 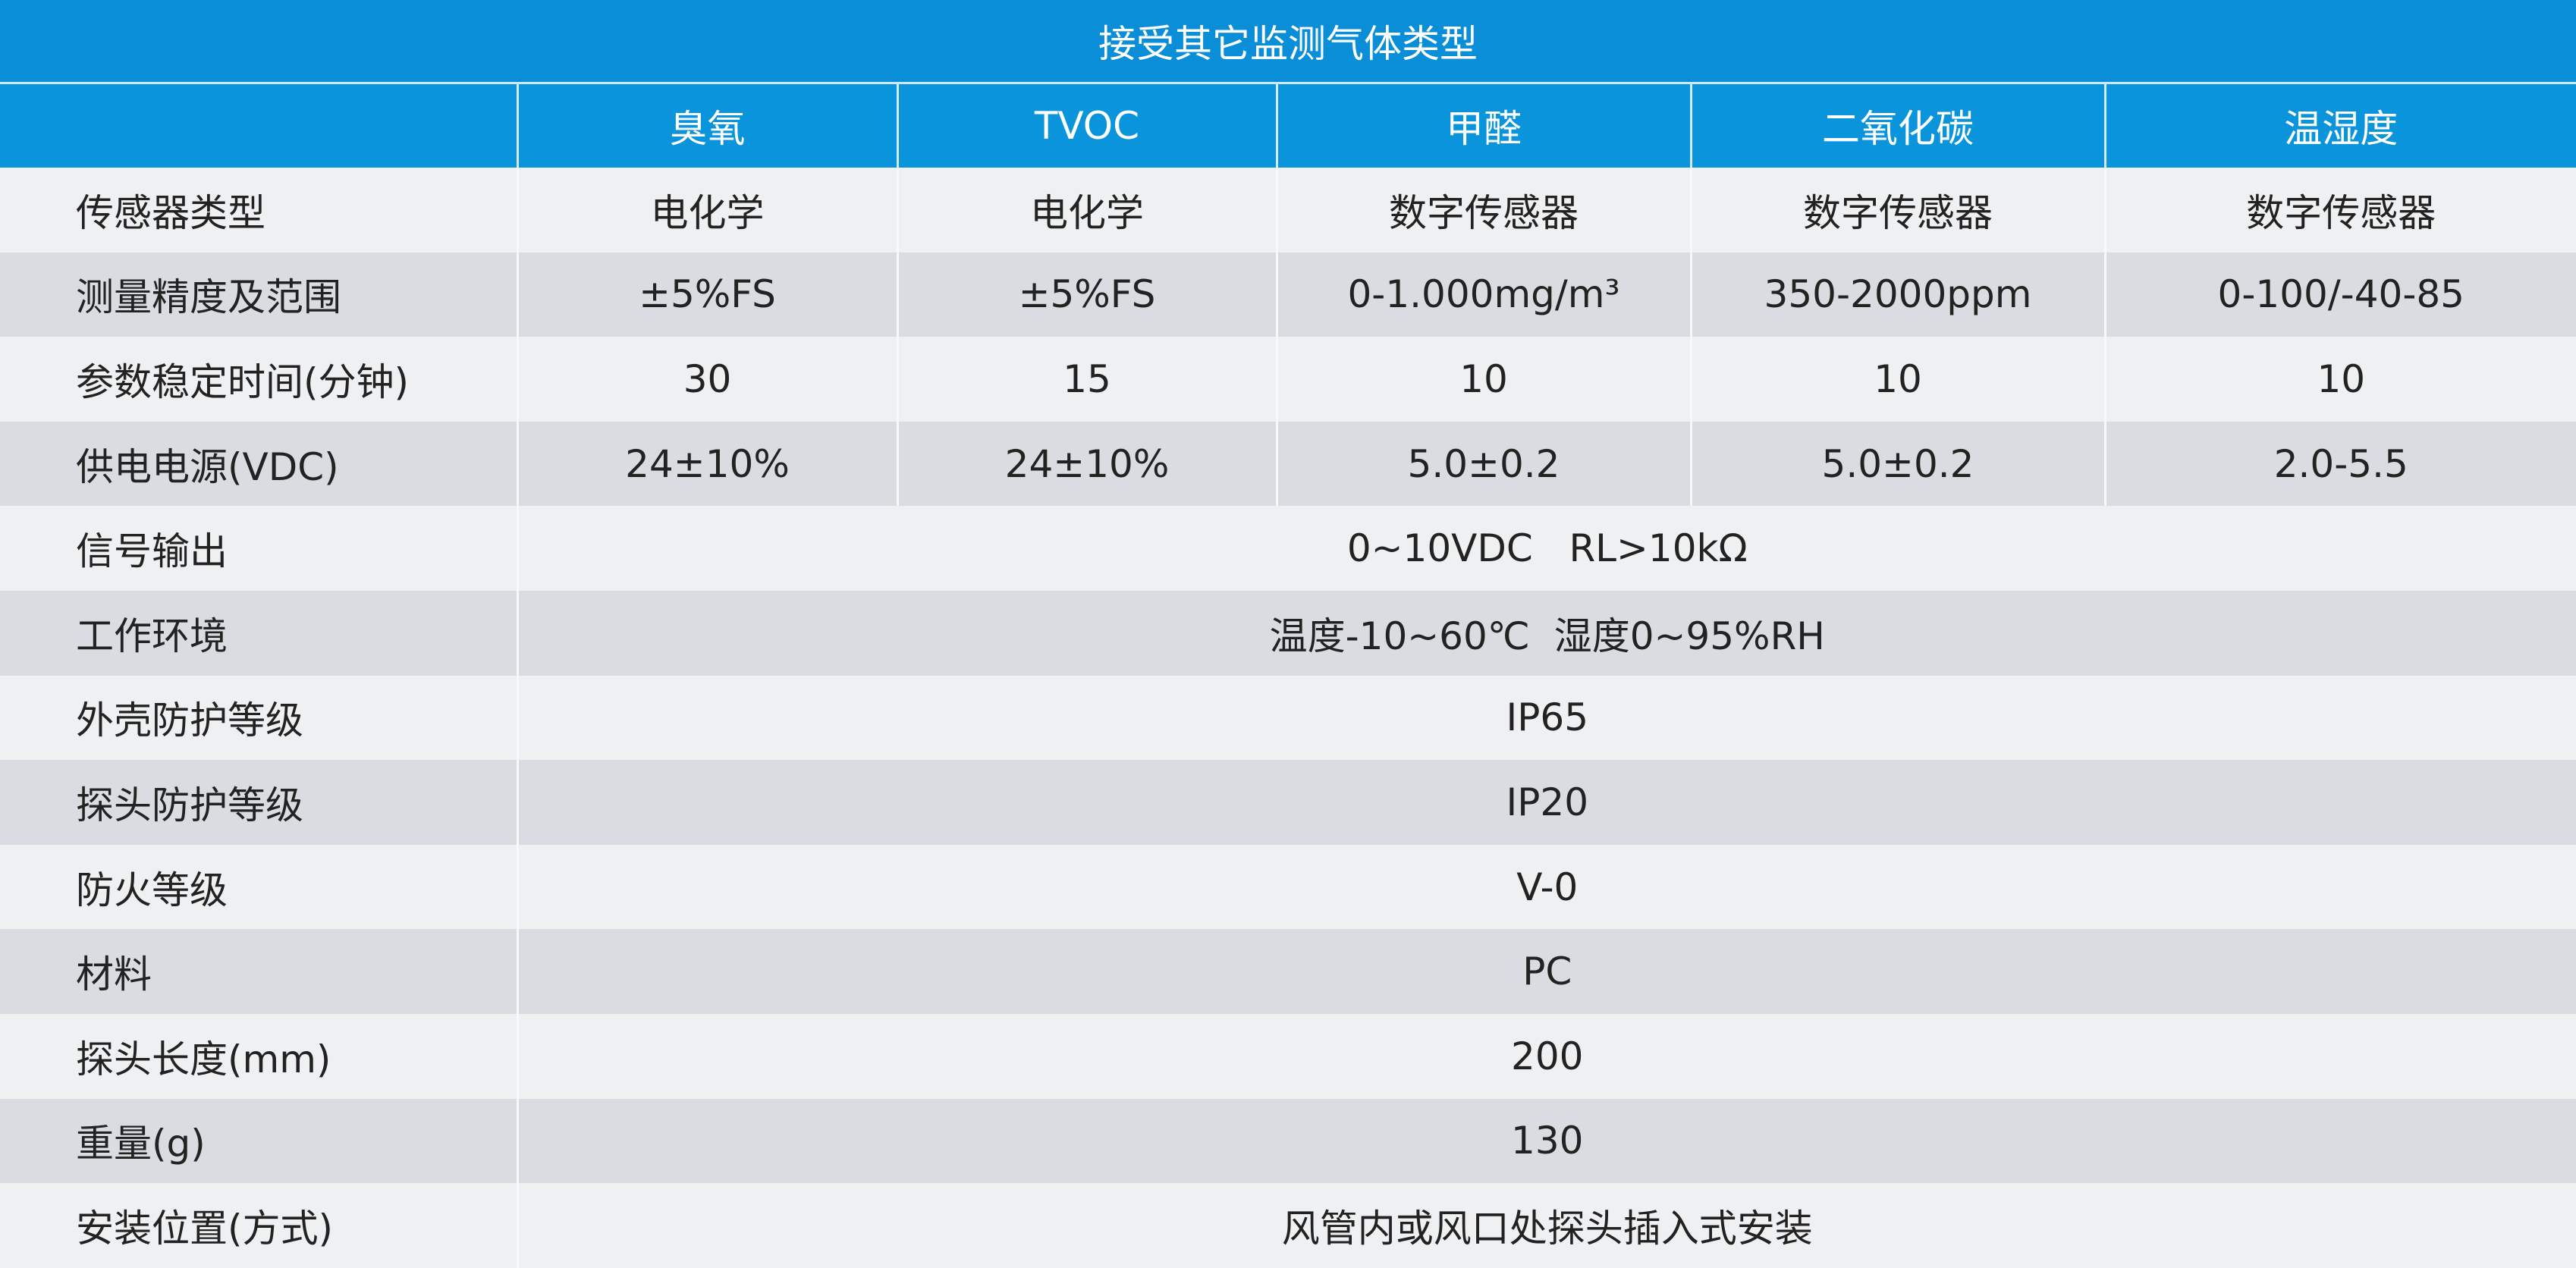 I want to click on table-row: 重量(g) 130, so click(x=1288, y=1141).